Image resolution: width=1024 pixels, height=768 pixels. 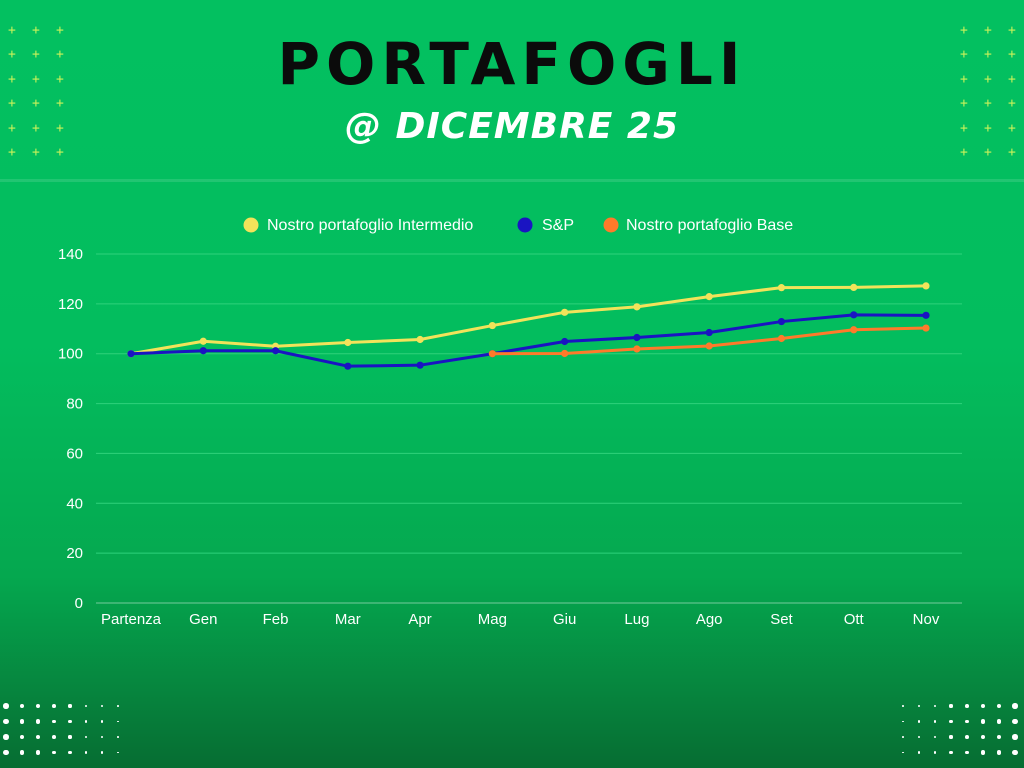 I want to click on legend-label: Nostro portafoglio Intermedio, so click(x=370, y=225).